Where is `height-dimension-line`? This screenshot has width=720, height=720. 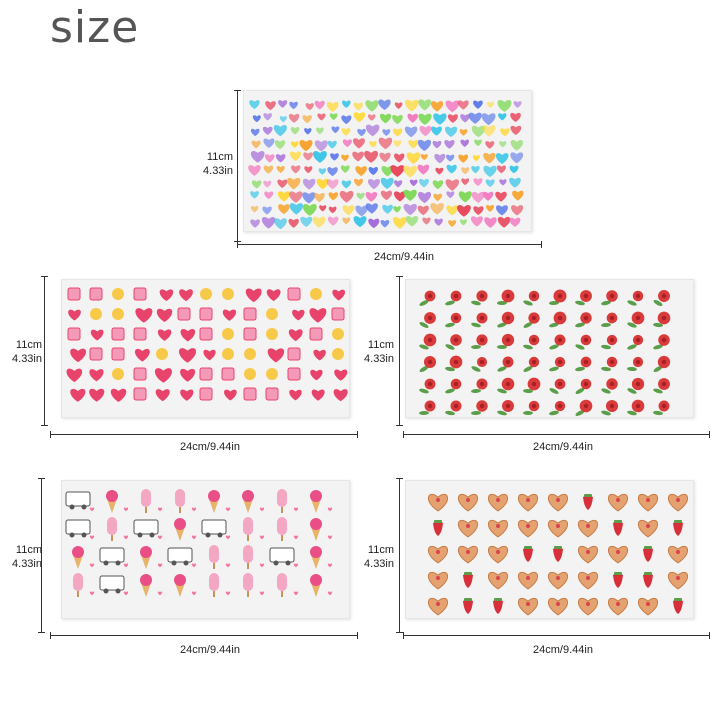 height-dimension-line is located at coordinates (399, 555).